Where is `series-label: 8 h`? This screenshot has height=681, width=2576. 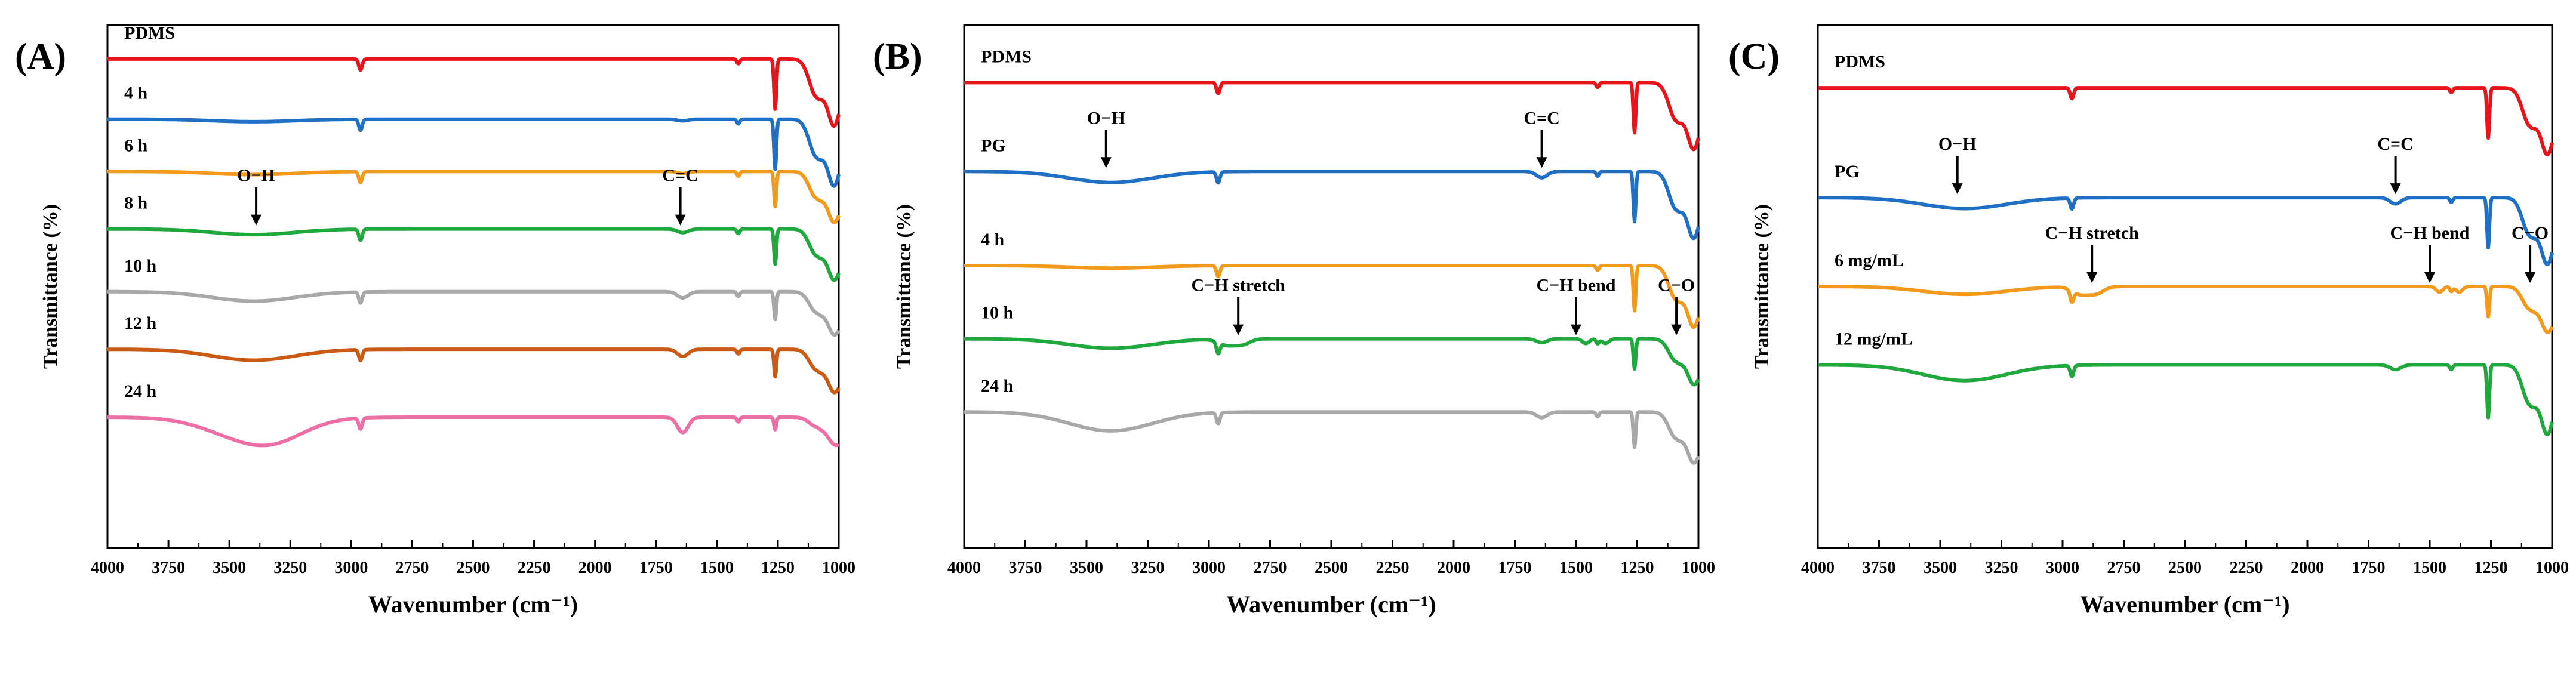 series-label: 8 h is located at coordinates (136, 203).